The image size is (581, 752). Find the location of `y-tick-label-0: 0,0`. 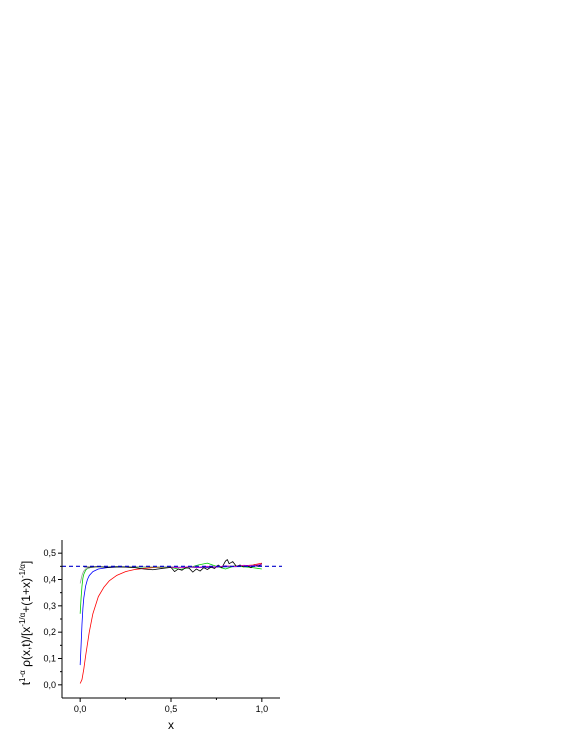

y-tick-label-0: 0,0 is located at coordinates (49, 685).